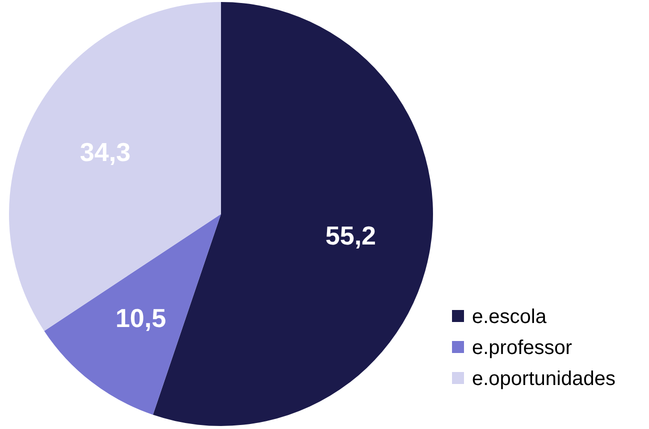 The width and height of the screenshot is (649, 429). Describe the element at coordinates (522, 348) in the screenshot. I see `legend-label: e.professor` at that location.